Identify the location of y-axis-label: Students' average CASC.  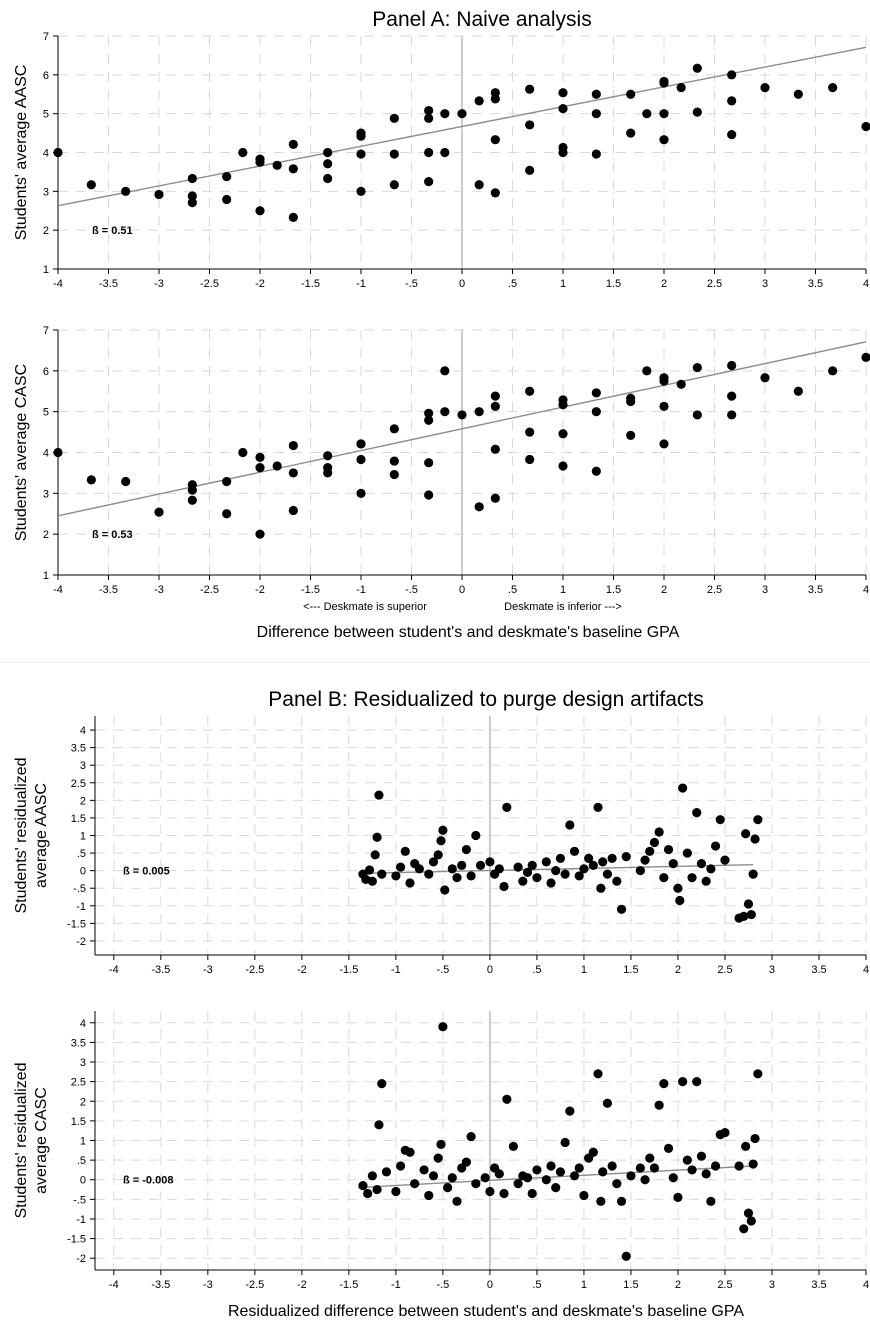
(21, 452).